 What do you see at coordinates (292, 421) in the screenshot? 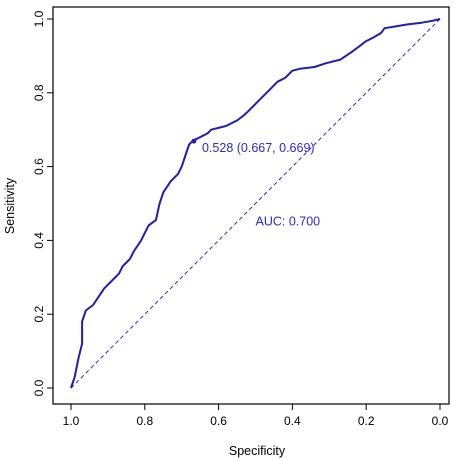
I see `x-tick-label: 0.4` at bounding box center [292, 421].